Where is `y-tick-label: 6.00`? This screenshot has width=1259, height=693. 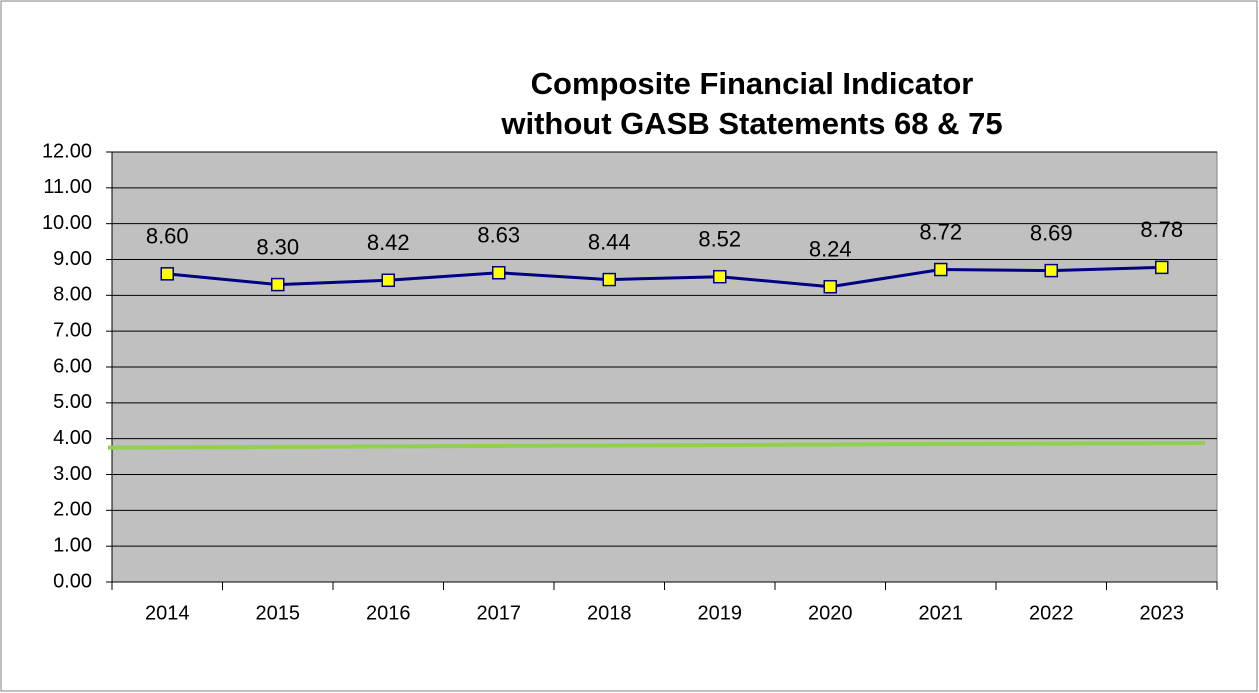
y-tick-label: 6.00 is located at coordinates (72, 366).